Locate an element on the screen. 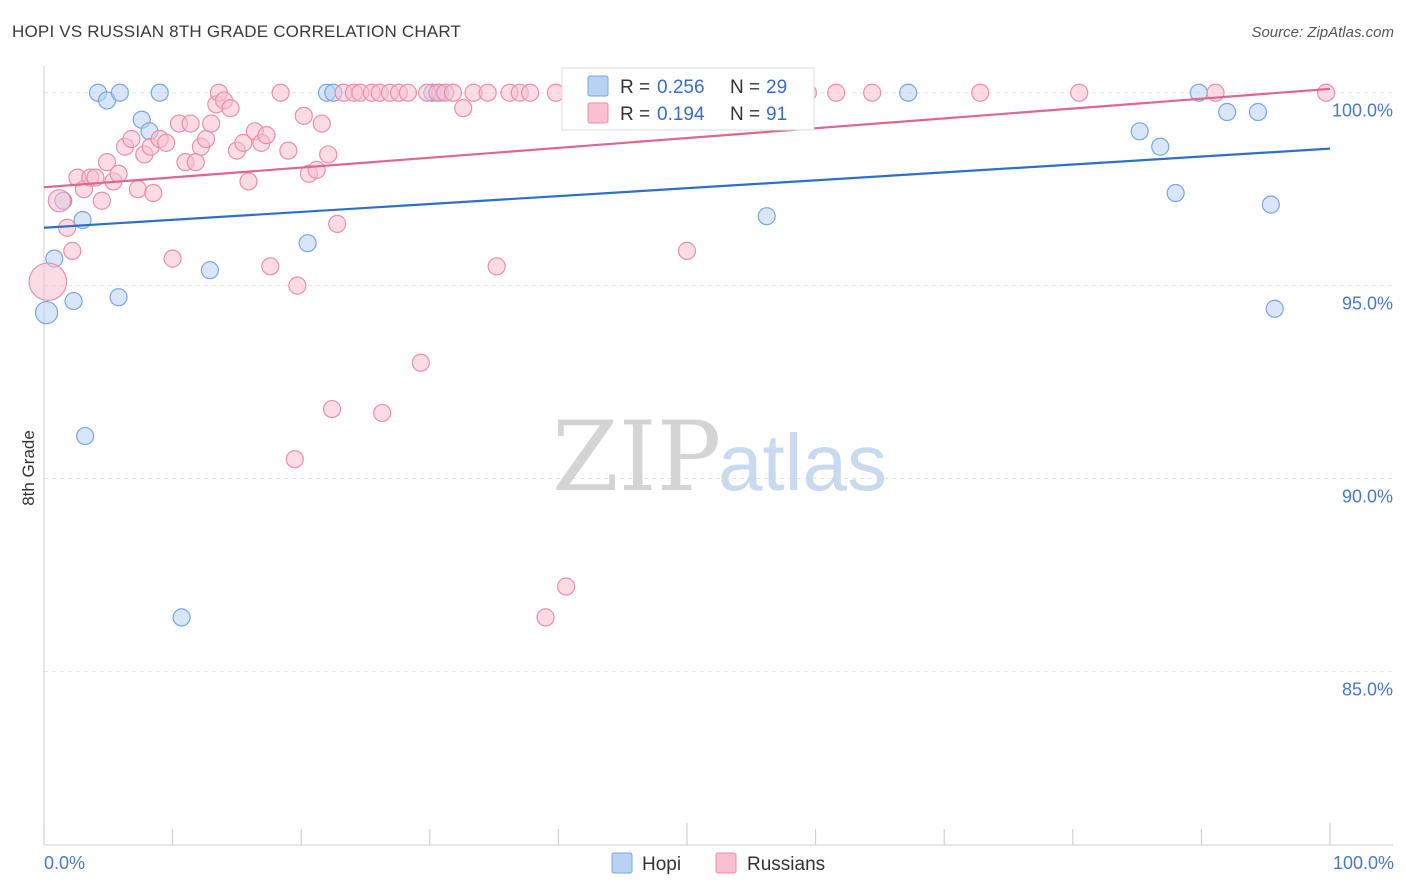 This screenshot has height=892, width=1406. trend-lines is located at coordinates (687, 158).